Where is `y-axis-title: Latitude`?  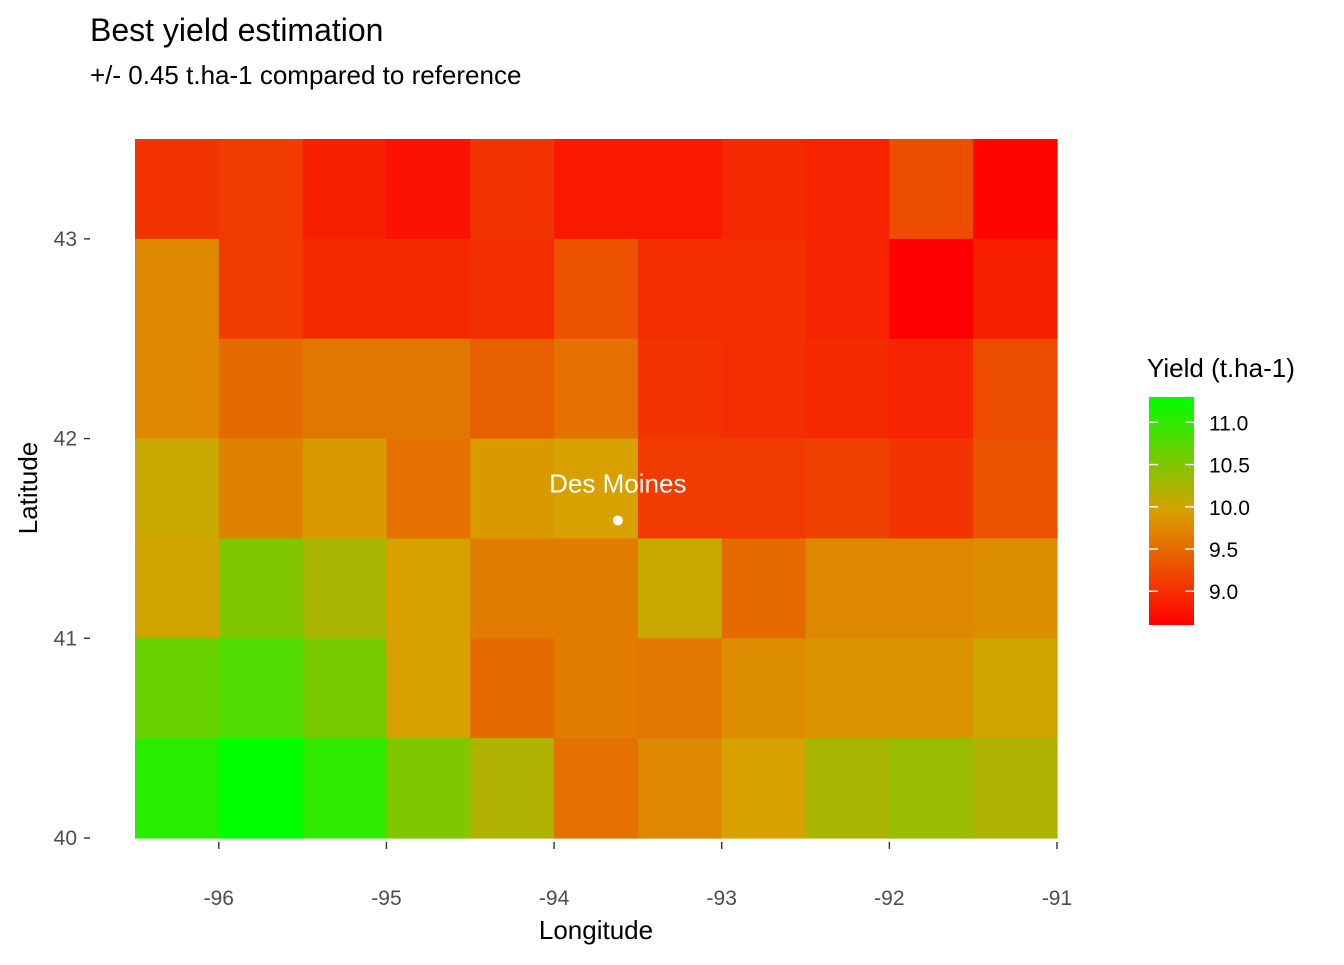
y-axis-title: Latitude is located at coordinates (28, 488).